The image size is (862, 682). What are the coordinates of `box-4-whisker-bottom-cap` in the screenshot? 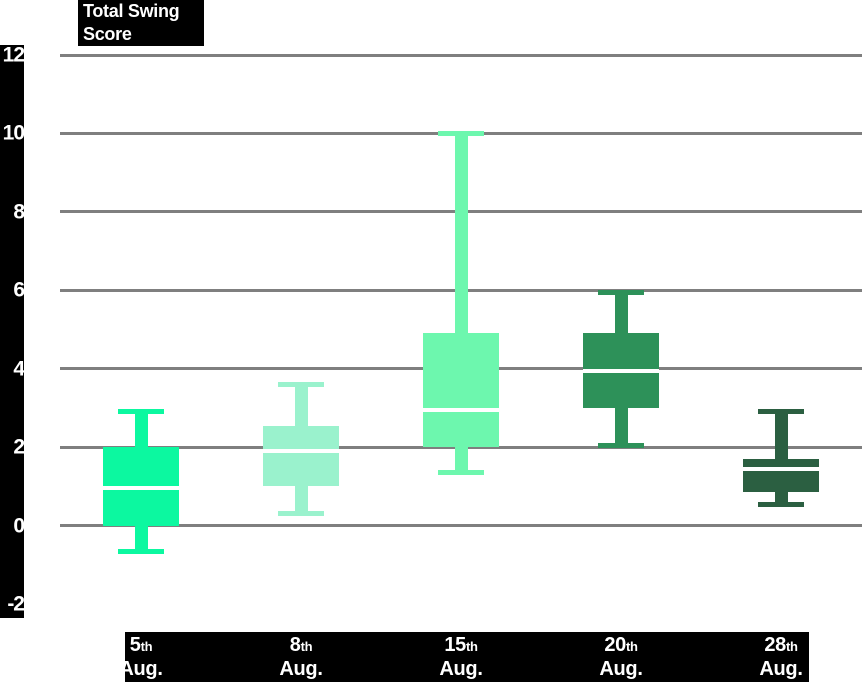 It's located at (781, 504).